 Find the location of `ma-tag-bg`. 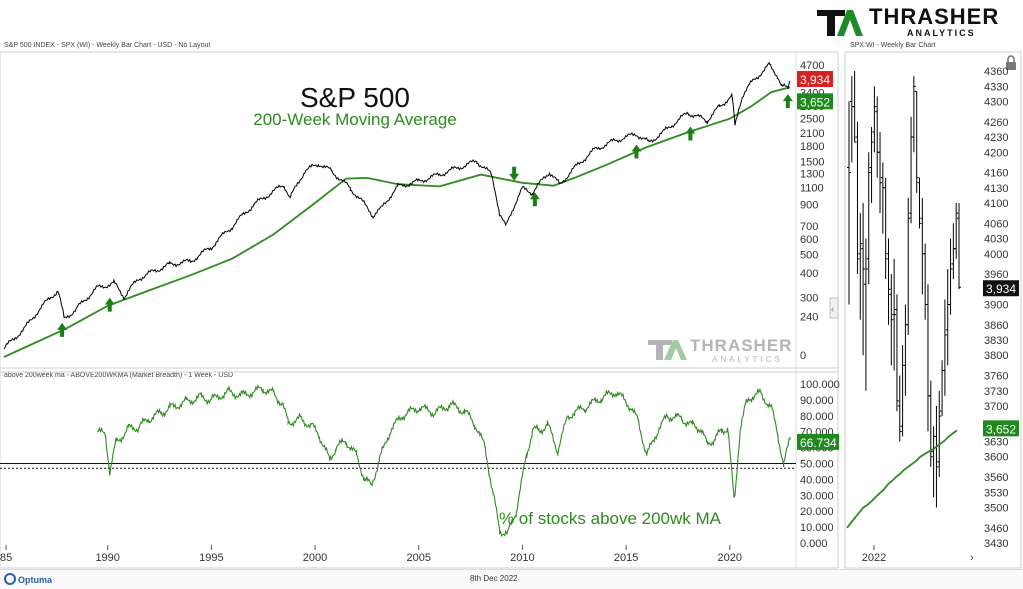

ma-tag-bg is located at coordinates (815, 101).